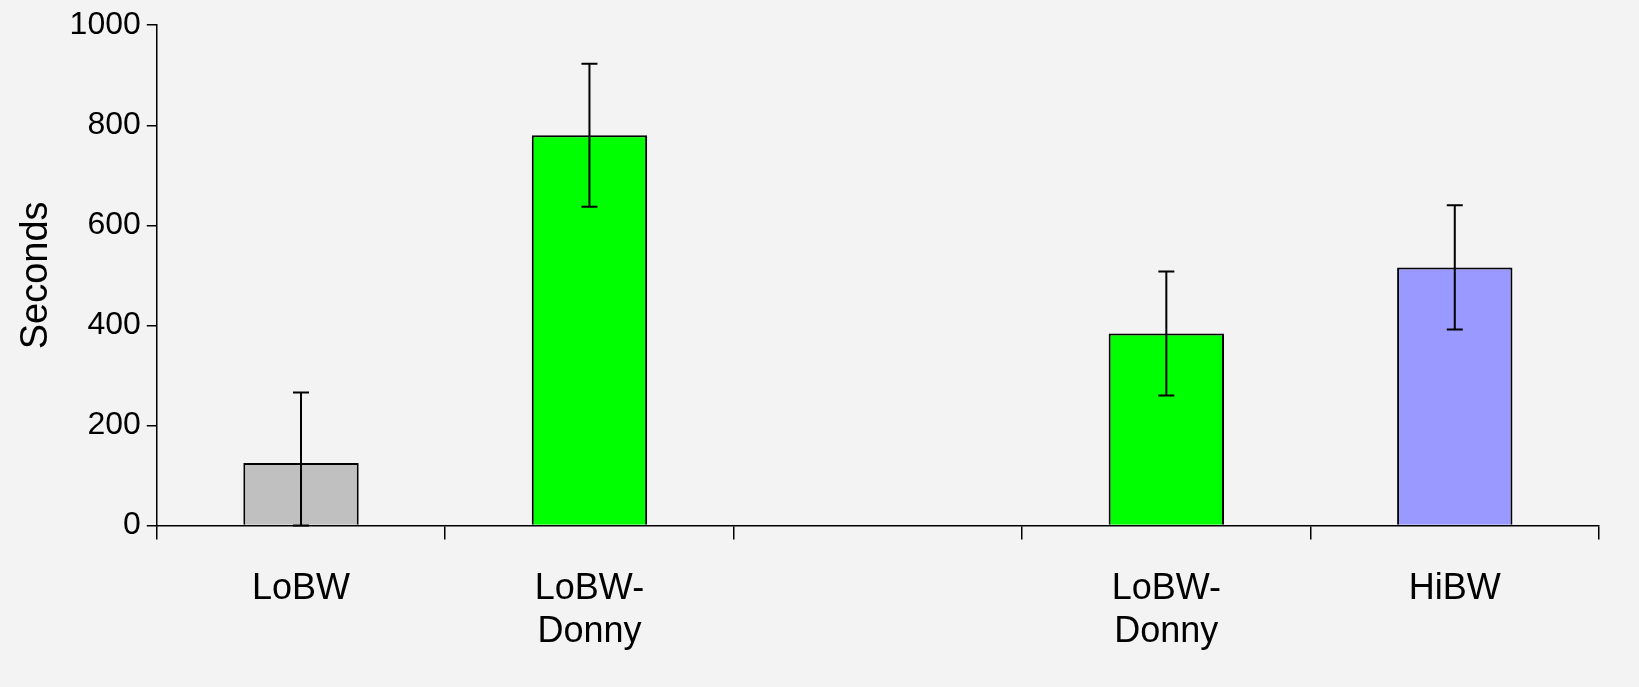  Describe the element at coordinates (301, 587) in the screenshot. I see `x-tick-label: LoBW` at that location.